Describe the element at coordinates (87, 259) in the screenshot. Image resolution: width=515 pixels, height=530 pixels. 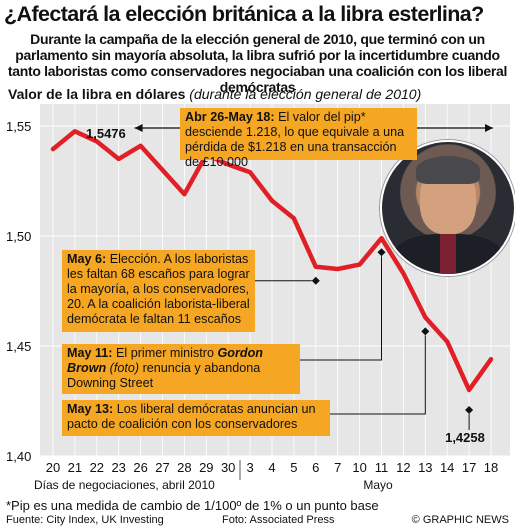
I see `annotation-may6-lead: May 6:` at that location.